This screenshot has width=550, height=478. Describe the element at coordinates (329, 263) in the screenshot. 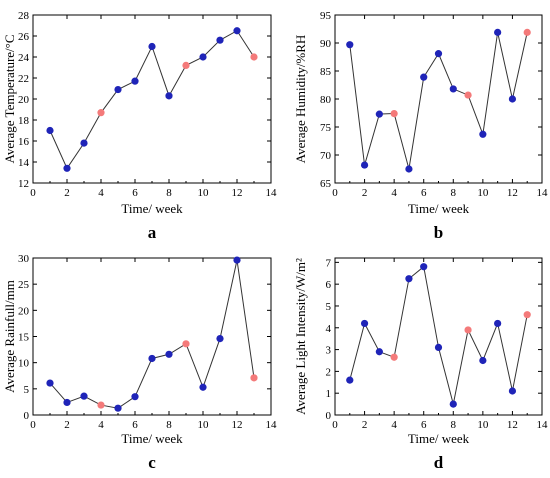

I see `y-tick-label: 7` at that location.